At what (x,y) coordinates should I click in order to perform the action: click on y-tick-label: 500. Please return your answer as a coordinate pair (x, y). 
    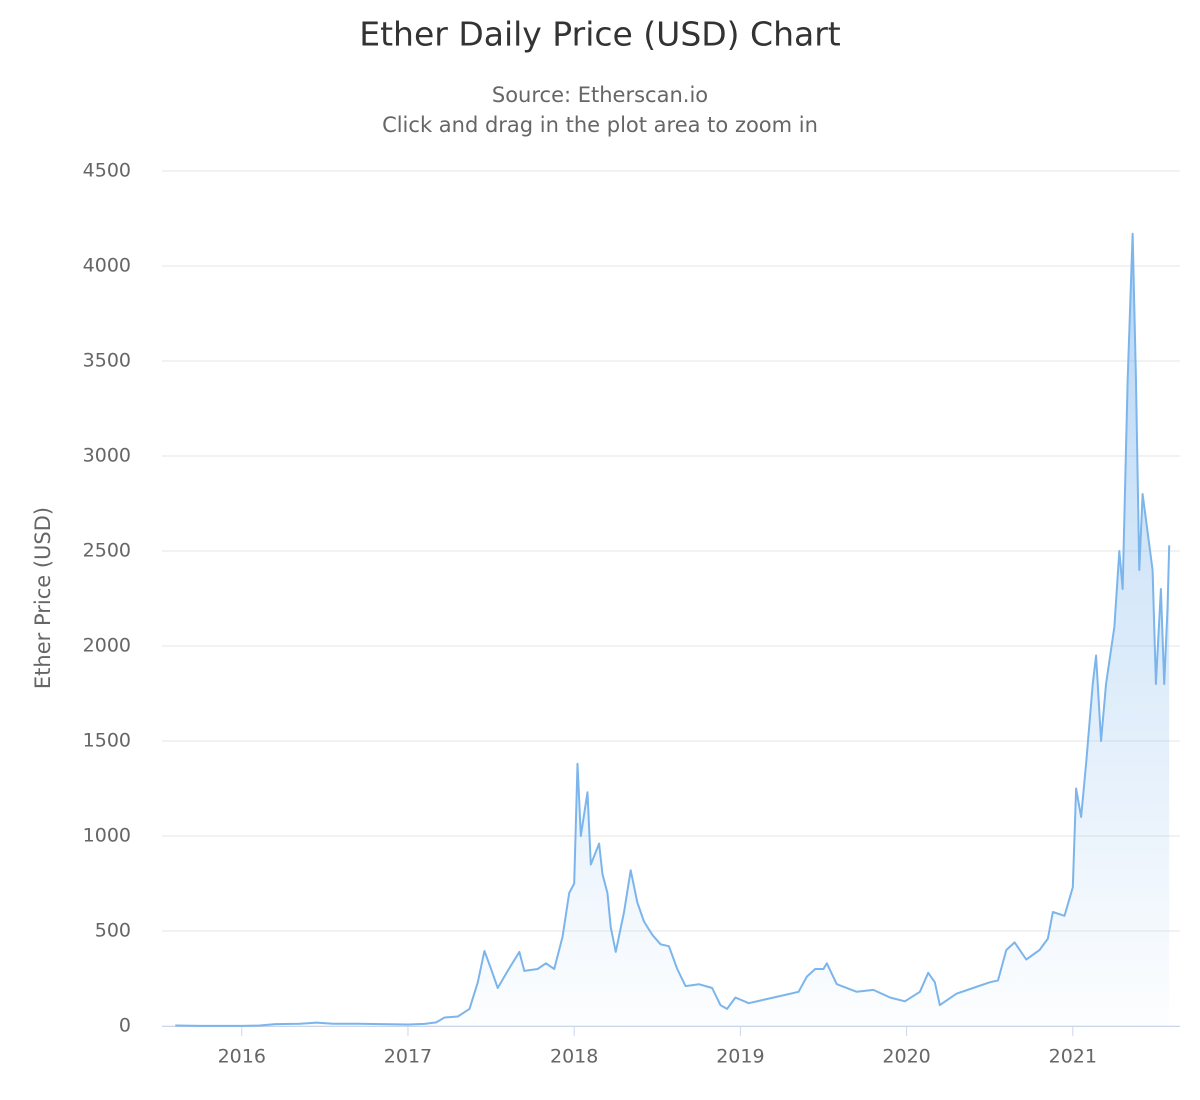
    Looking at the image, I should click on (113, 931).